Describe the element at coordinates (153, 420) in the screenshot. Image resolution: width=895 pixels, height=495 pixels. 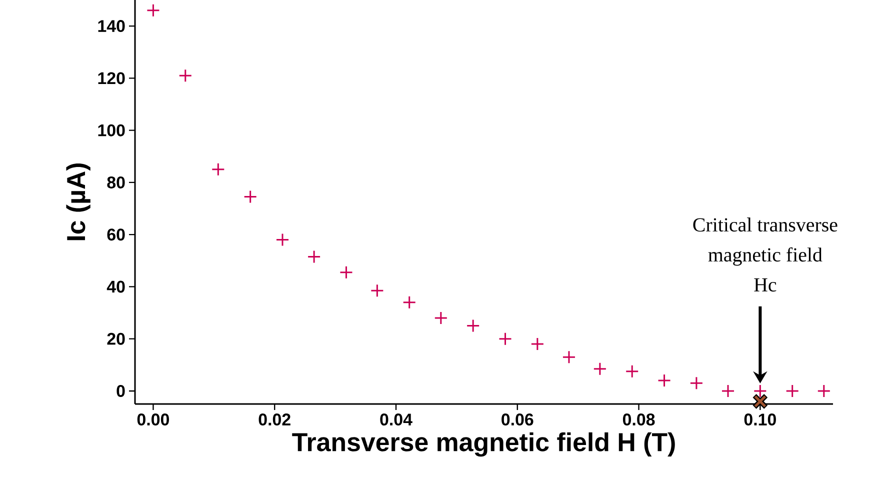
I see `x-tick-label: 0.00` at that location.